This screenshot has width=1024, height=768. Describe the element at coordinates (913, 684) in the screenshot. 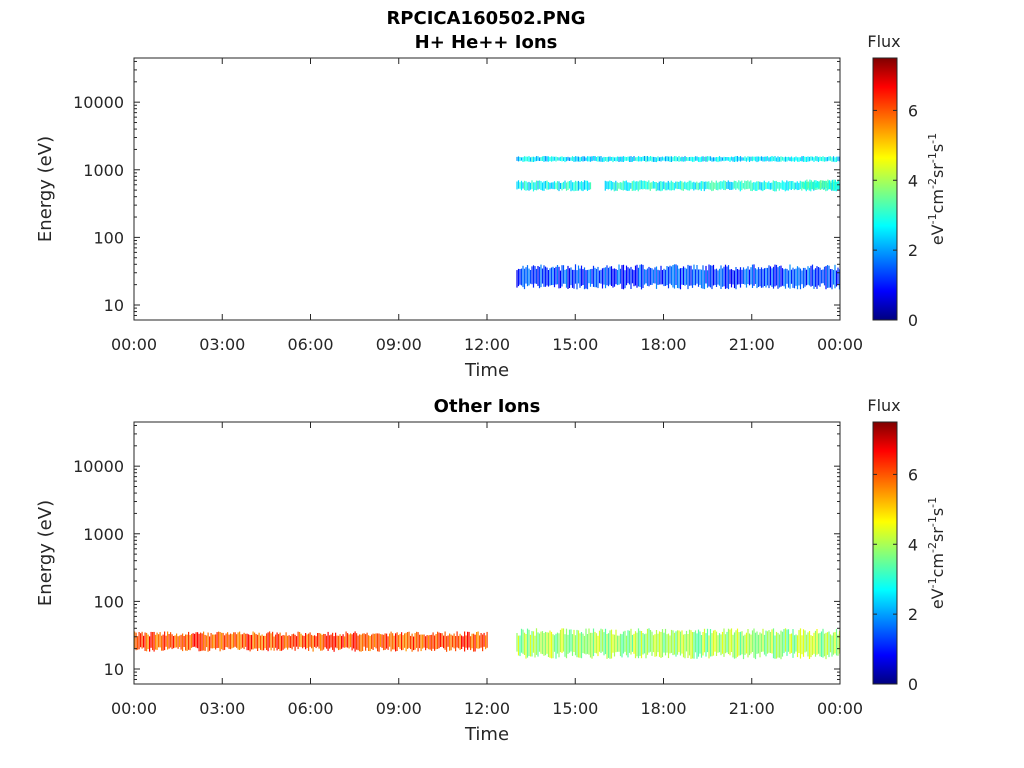

I see `colorbar-tick-label: 0` at that location.